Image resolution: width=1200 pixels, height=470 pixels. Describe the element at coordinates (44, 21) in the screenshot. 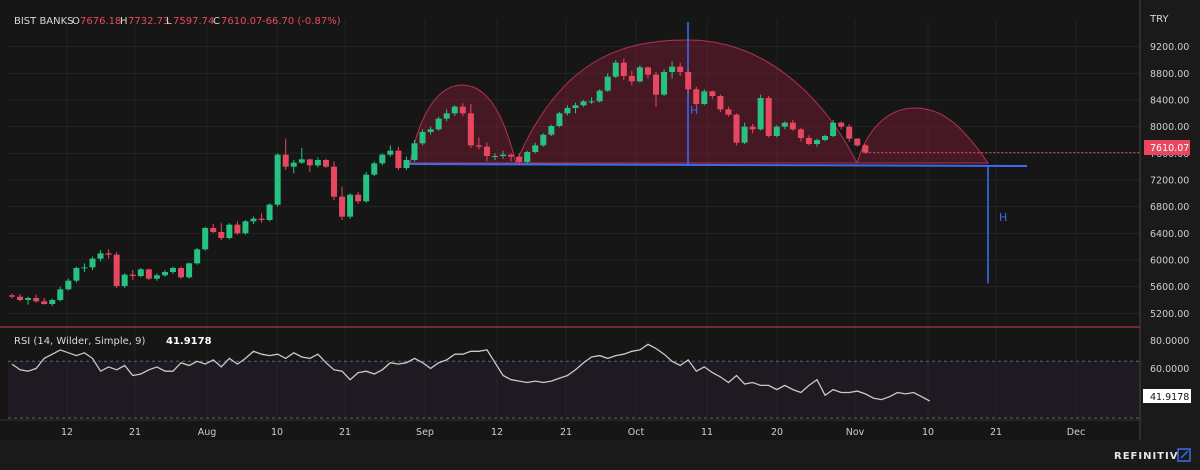

I see `symbol-label: BIST BANKS` at that location.